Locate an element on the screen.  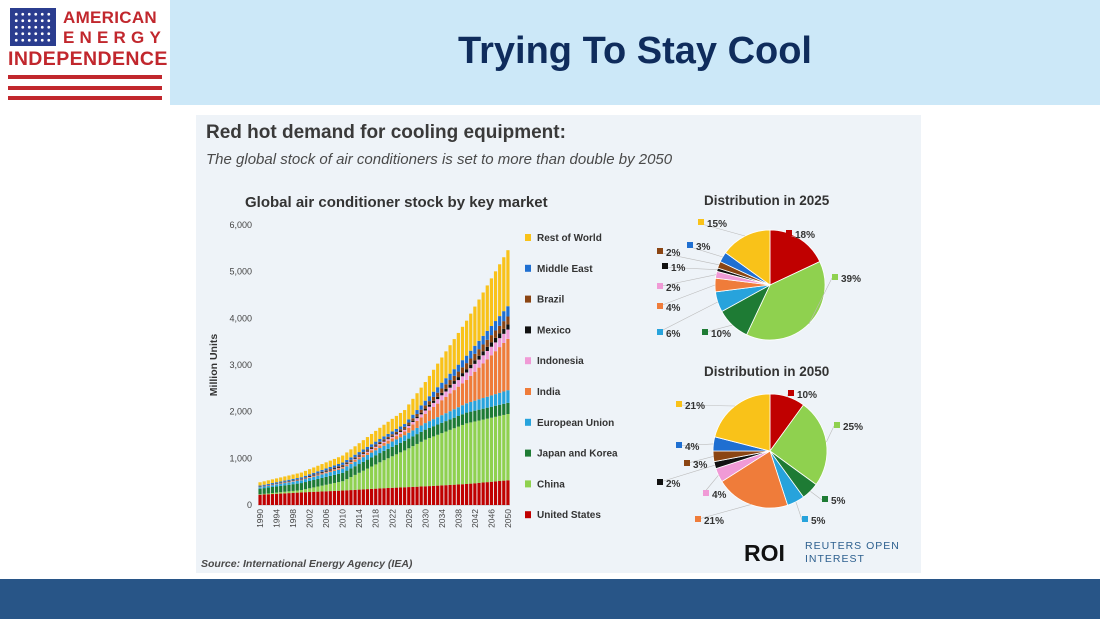
x-tick-label: 2010 is located at coordinates (343, 518).